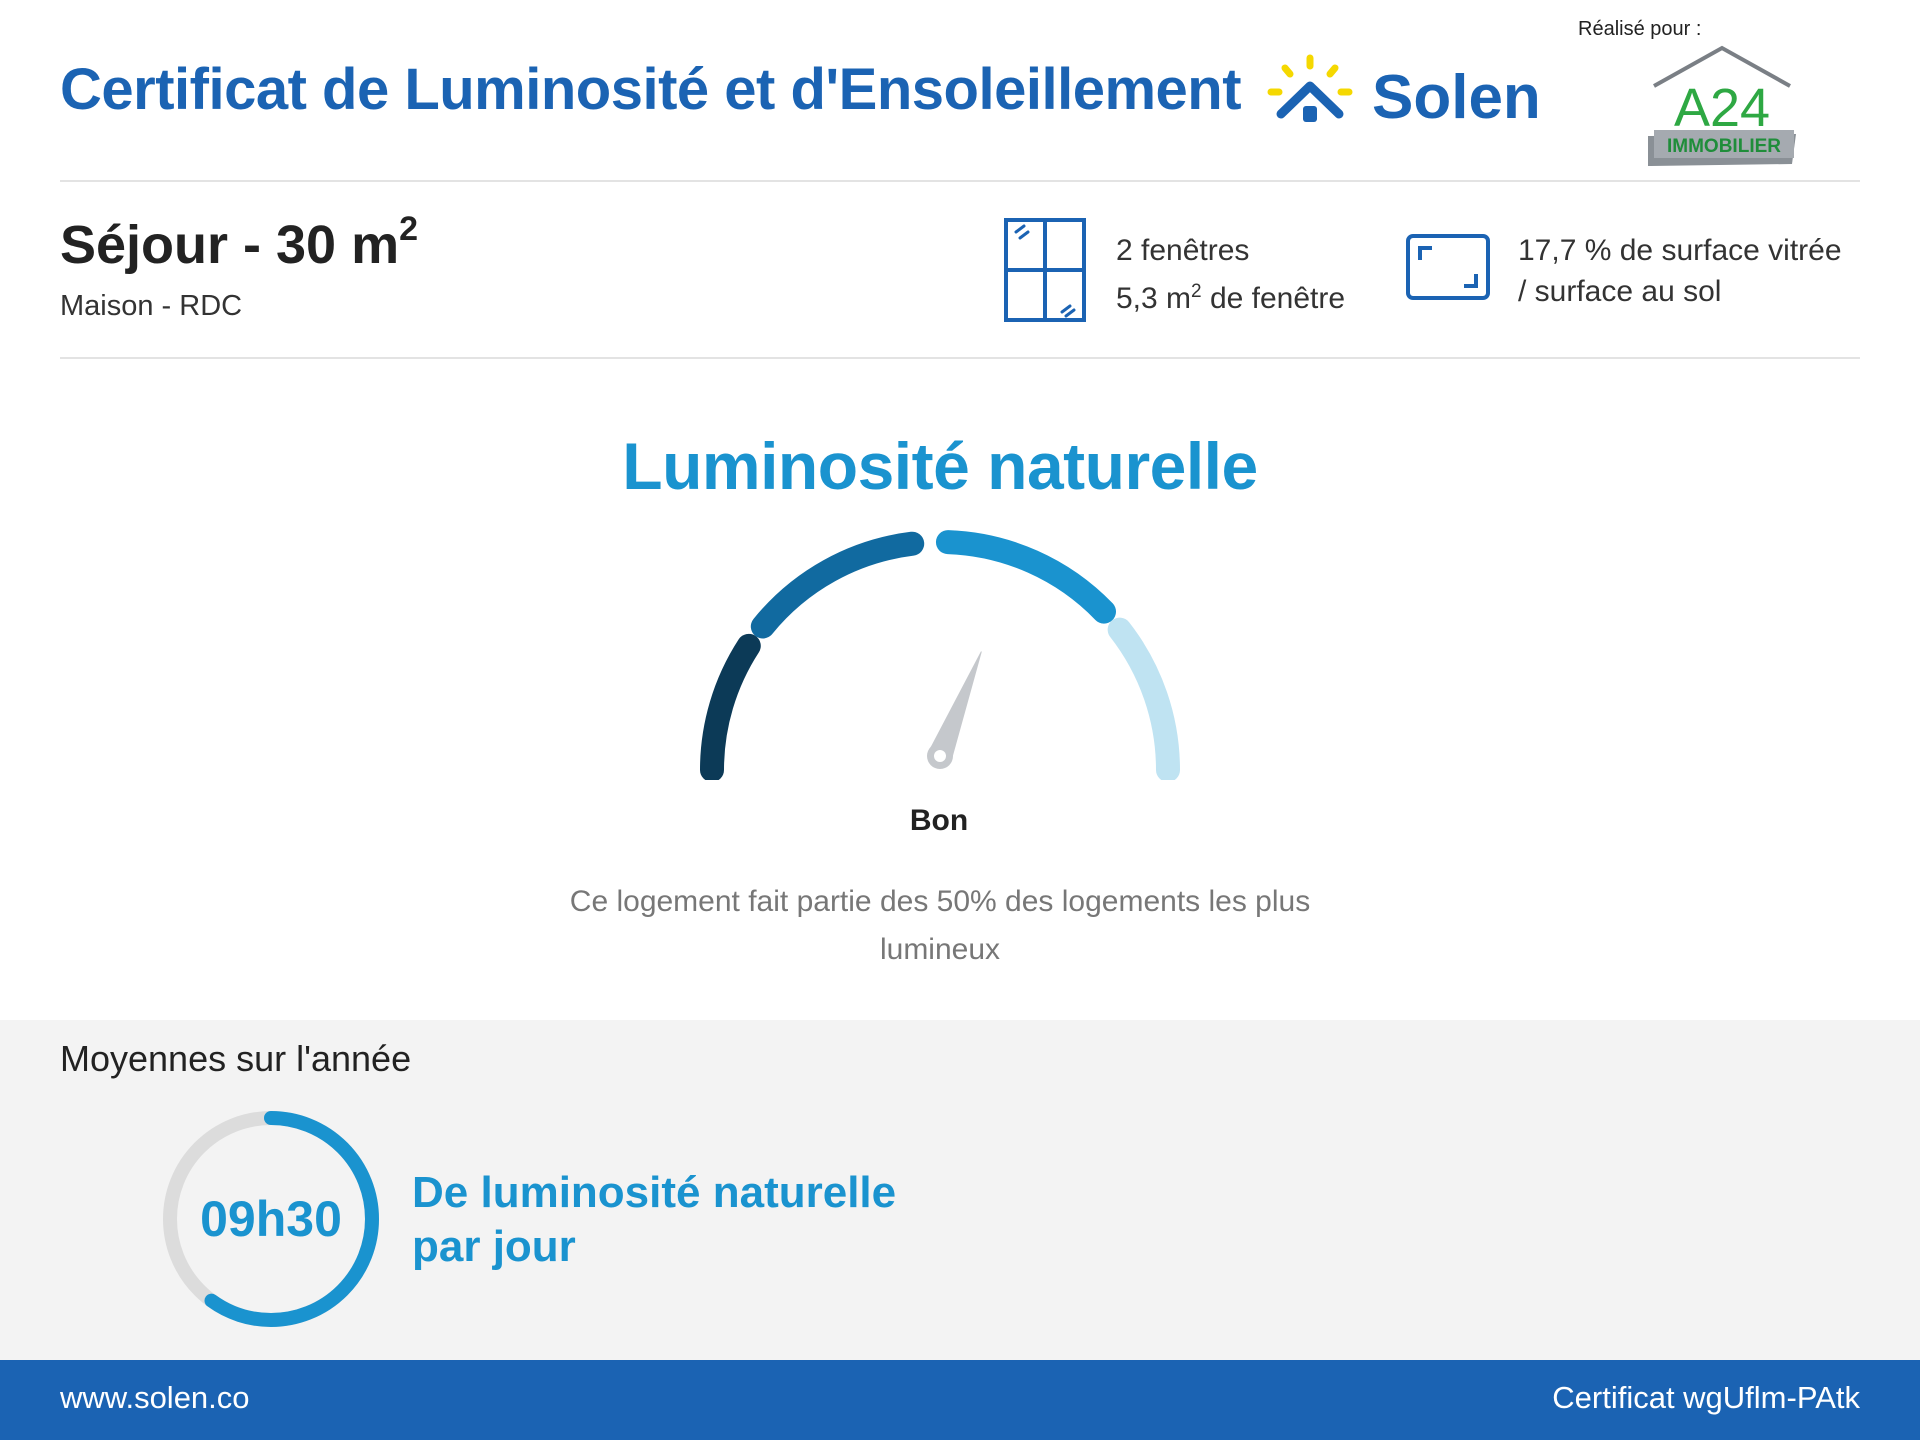  I want to click on glazing-ratio: 17,7 % de surface vitrée, so click(1680, 250).